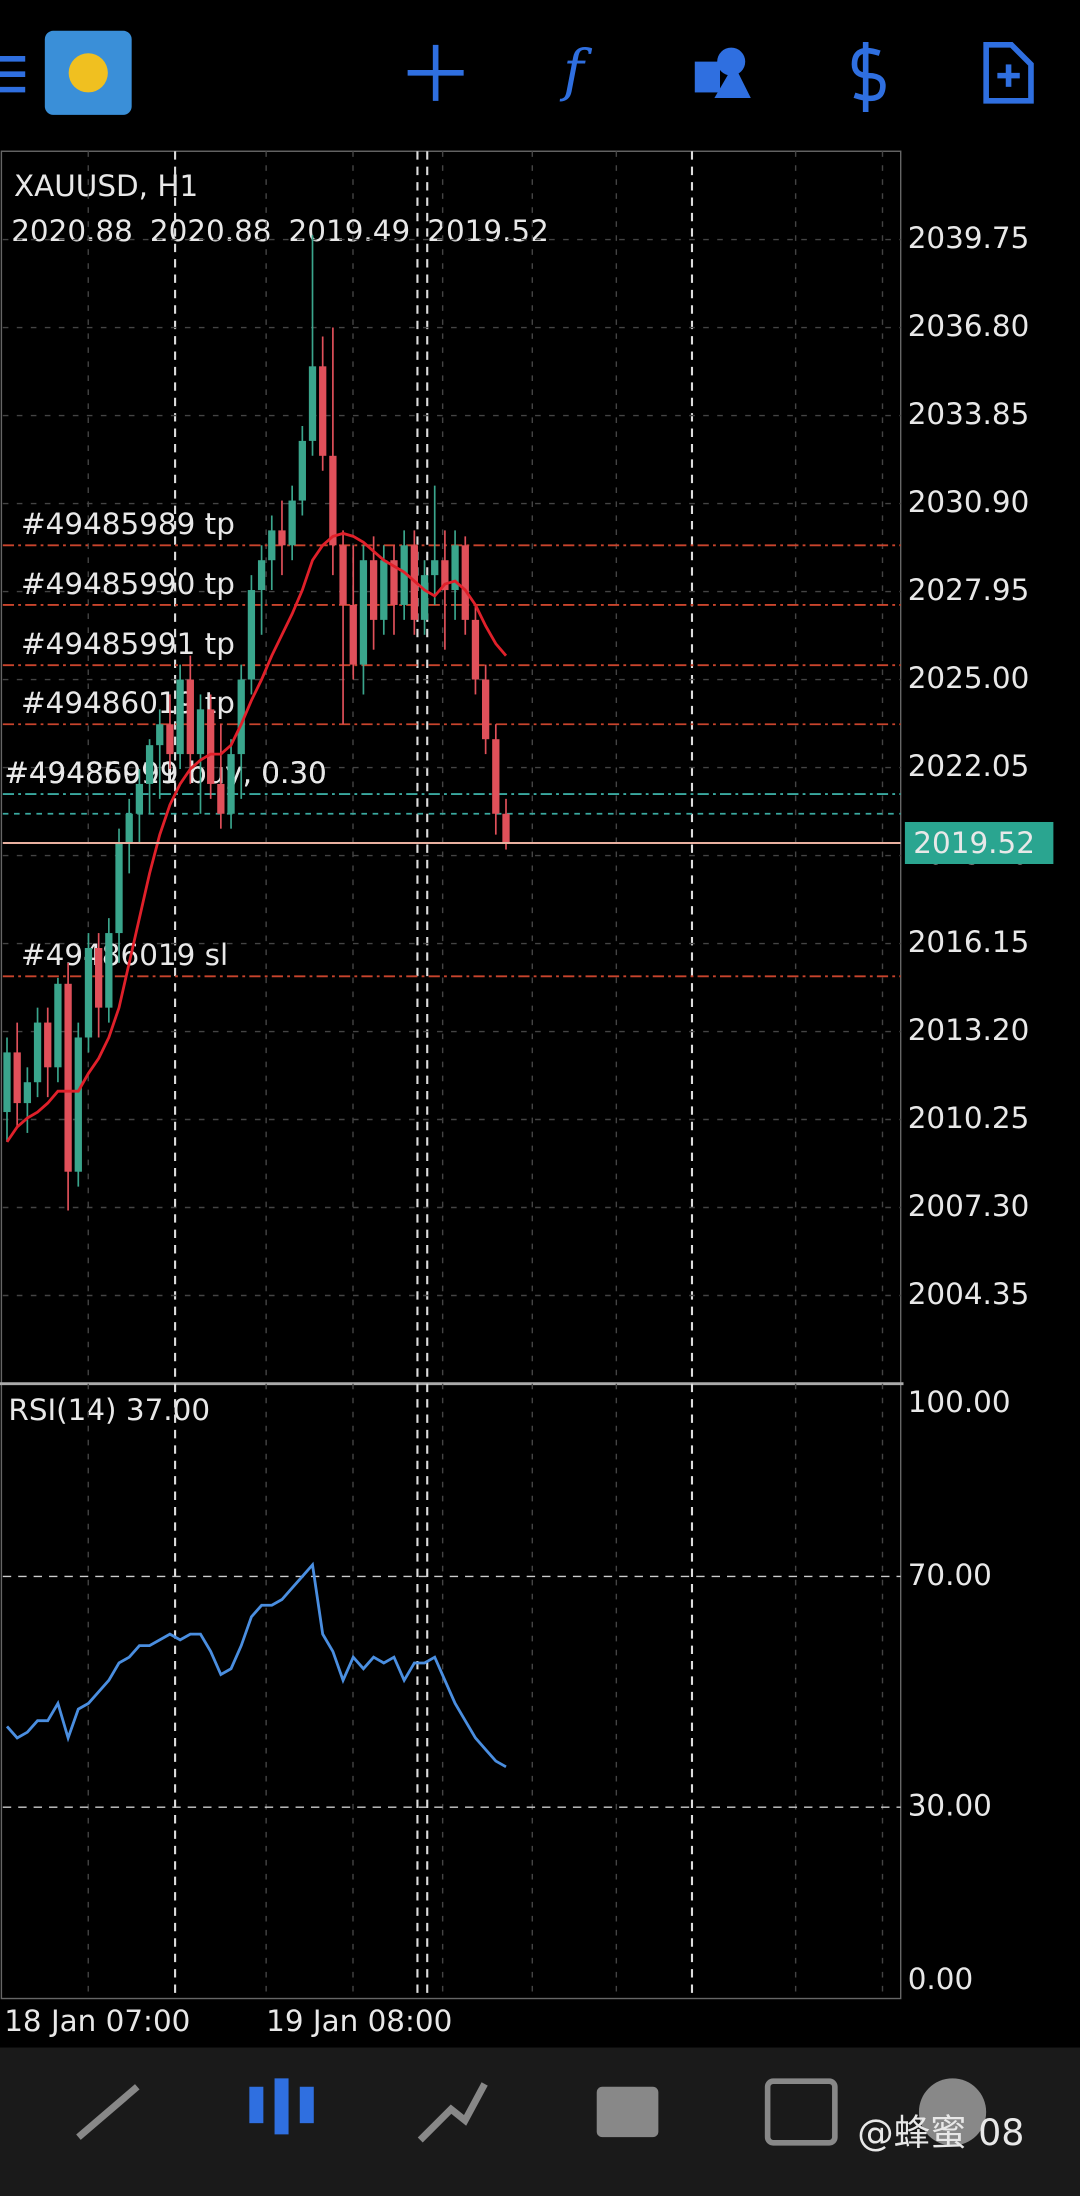 Image resolution: width=1080 pixels, height=2196 pixels. I want to click on order-label: #49485989 tp, so click(128, 524).